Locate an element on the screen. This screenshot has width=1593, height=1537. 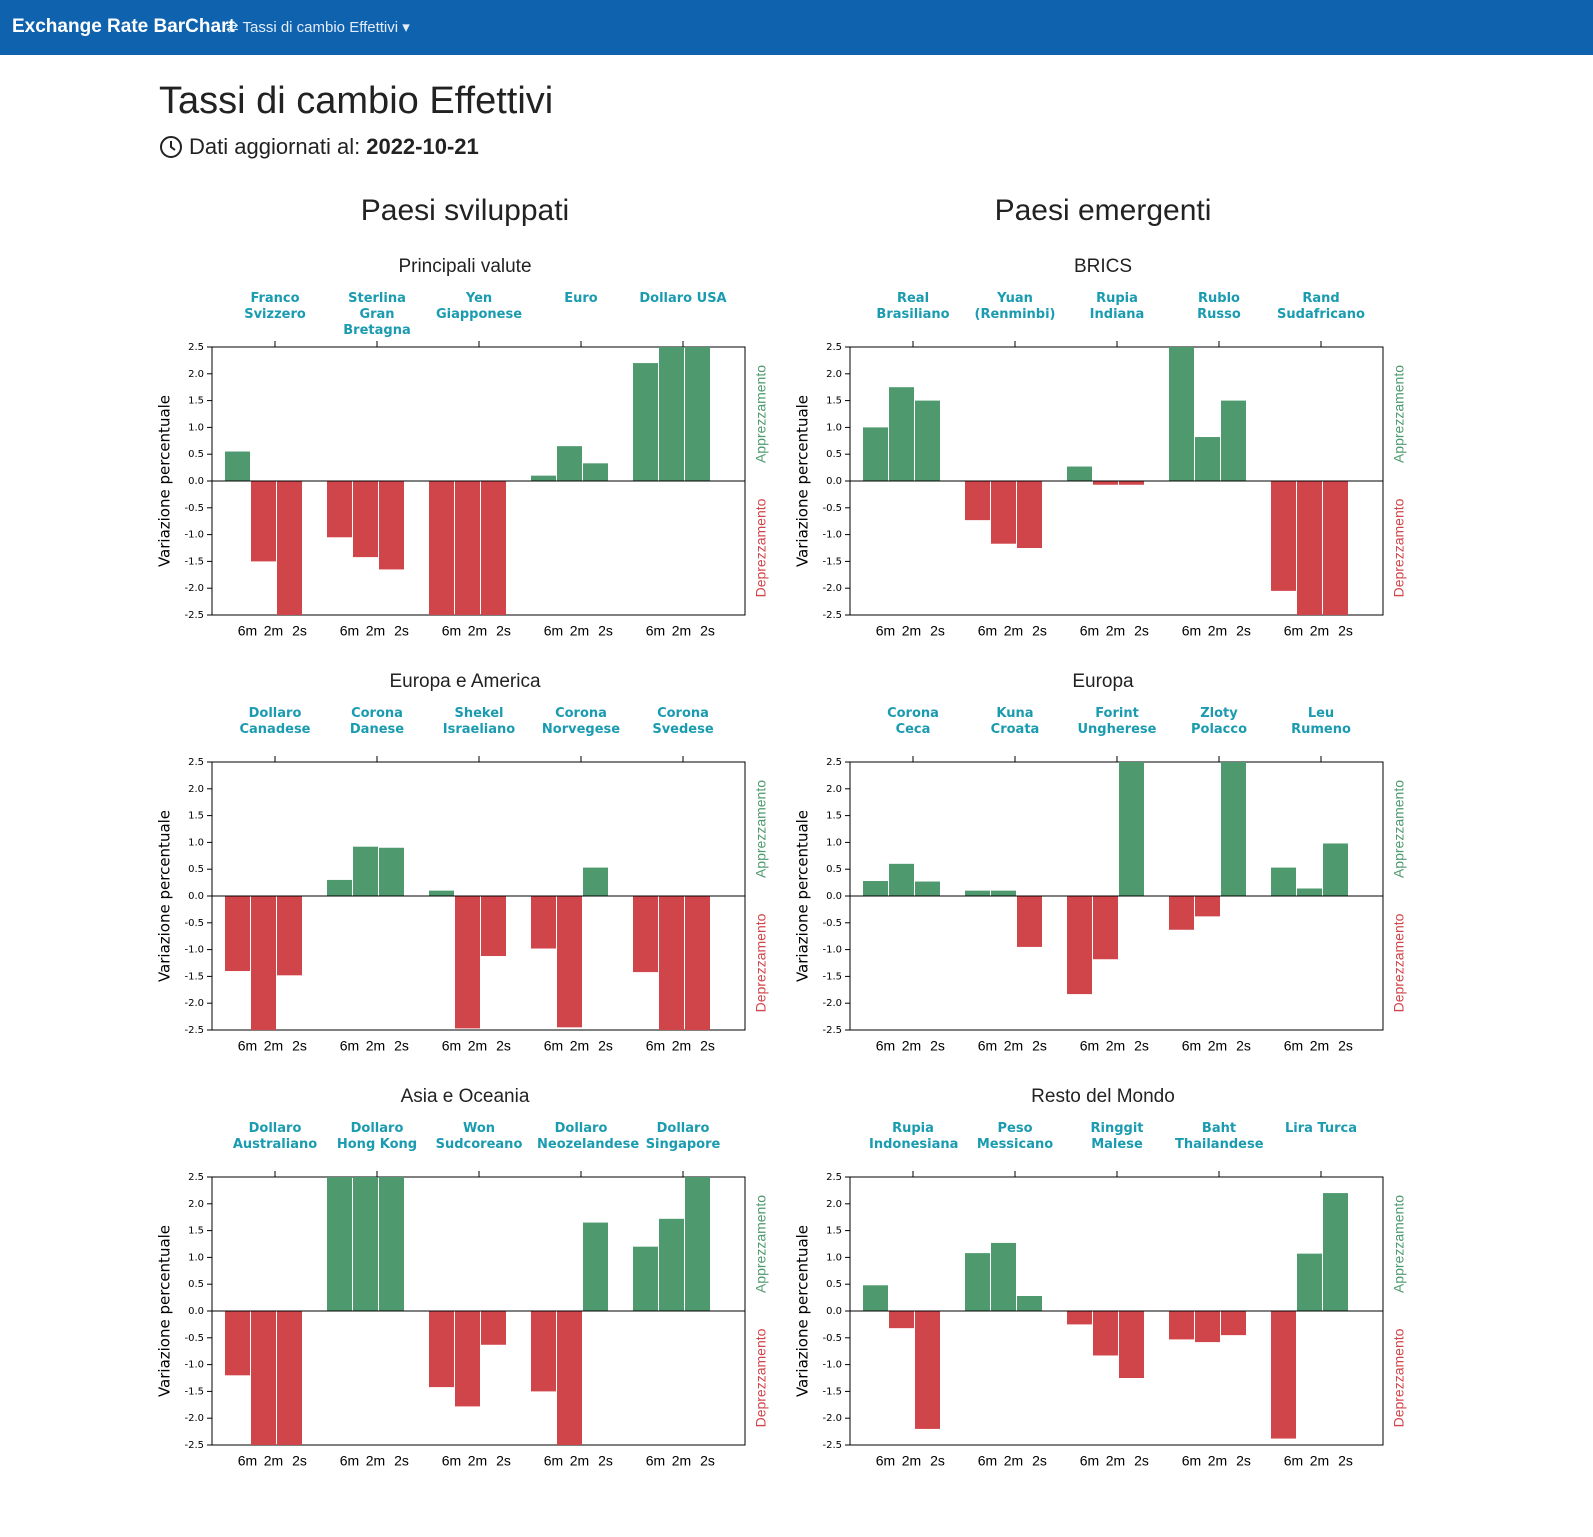
category-label: Won Sudcoreano is located at coordinates (479, 1136).